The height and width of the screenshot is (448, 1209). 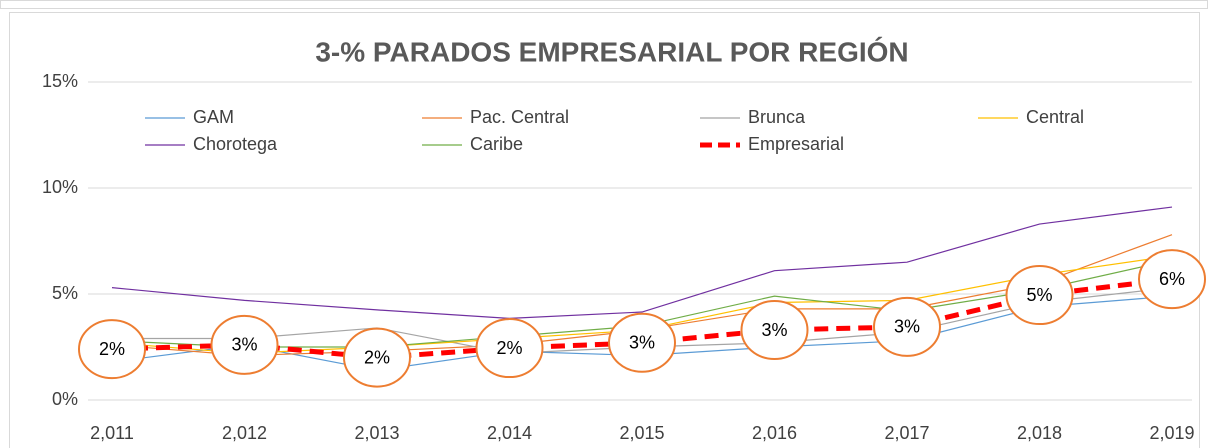 I want to click on x-tick-label: 2,018, so click(x=1039, y=433).